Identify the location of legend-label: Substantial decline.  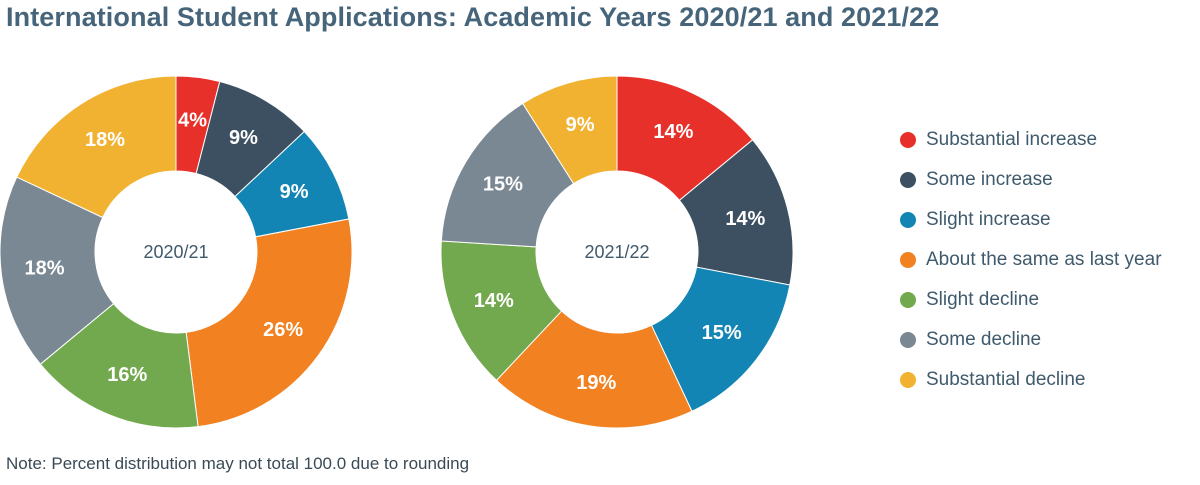
(1006, 379).